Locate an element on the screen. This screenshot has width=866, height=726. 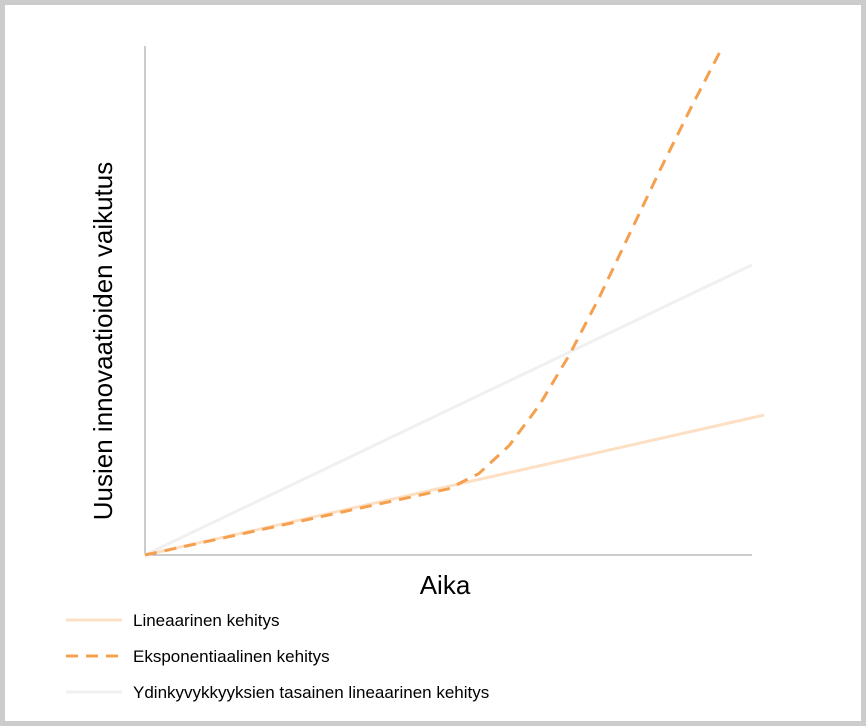
y-axis-label: Uusien innovaatioiden vaikutus is located at coordinates (103, 341).